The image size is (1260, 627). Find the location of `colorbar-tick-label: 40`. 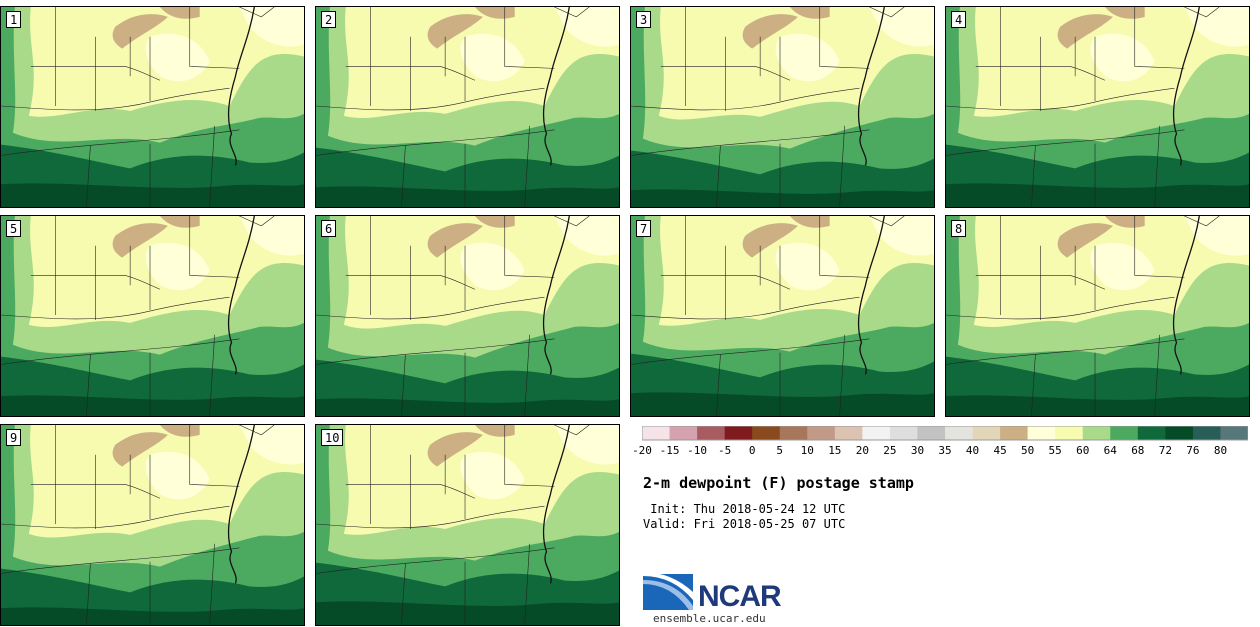

colorbar-tick-label: 40 is located at coordinates (972, 450).